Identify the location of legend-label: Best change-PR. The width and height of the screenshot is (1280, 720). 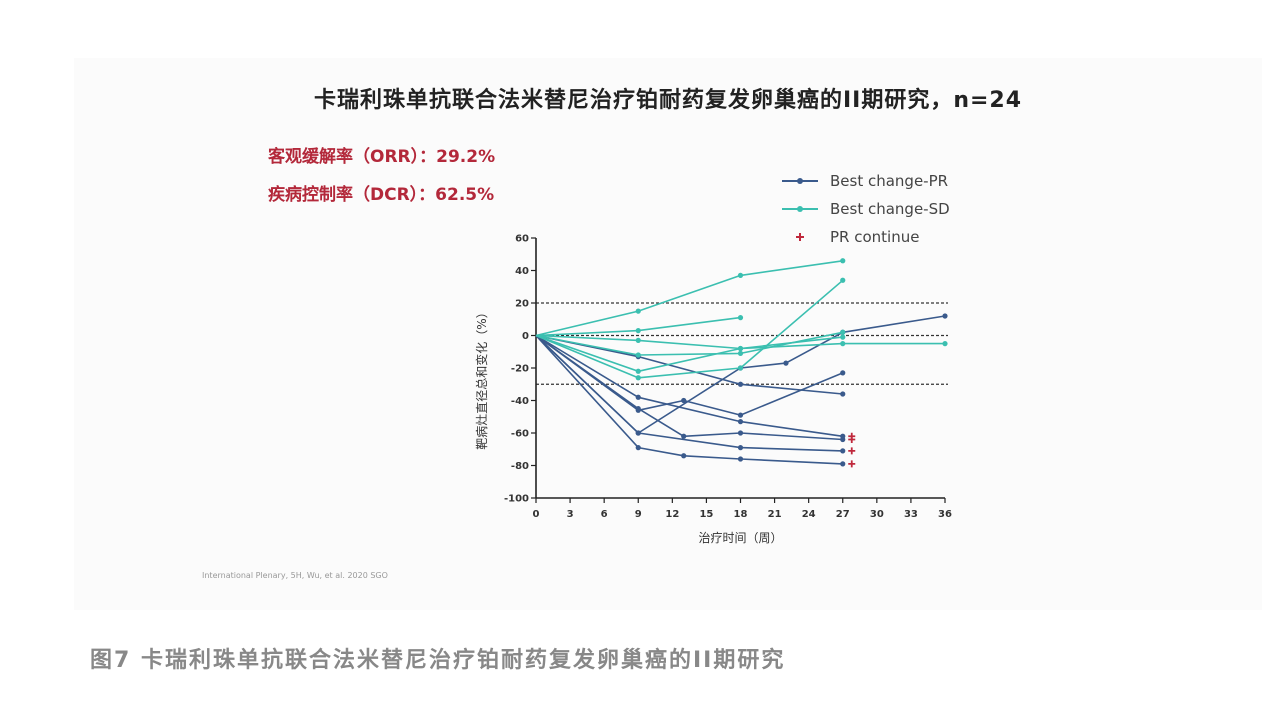
(889, 181).